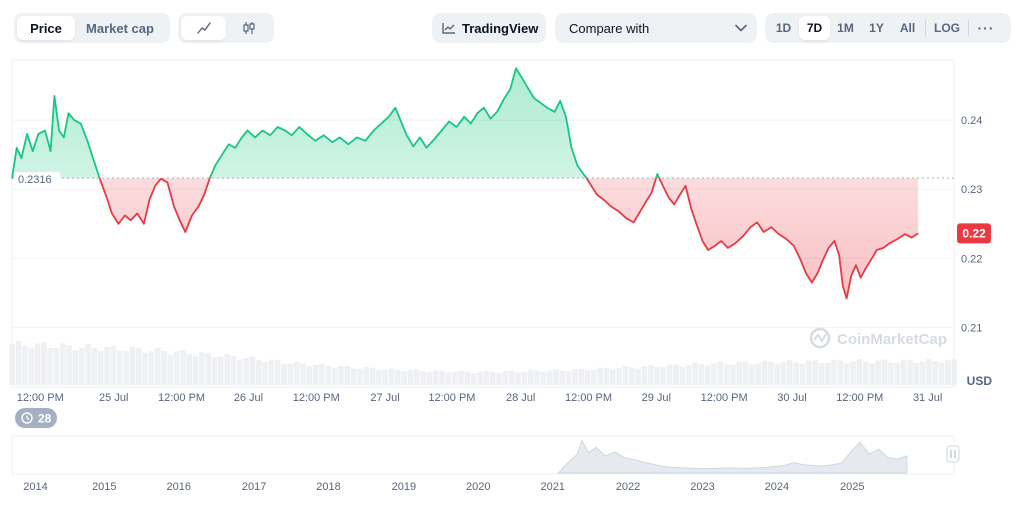 Image resolution: width=1024 pixels, height=509 pixels. What do you see at coordinates (113, 398) in the screenshot?
I see `x-tick-label: 25 Jul` at bounding box center [113, 398].